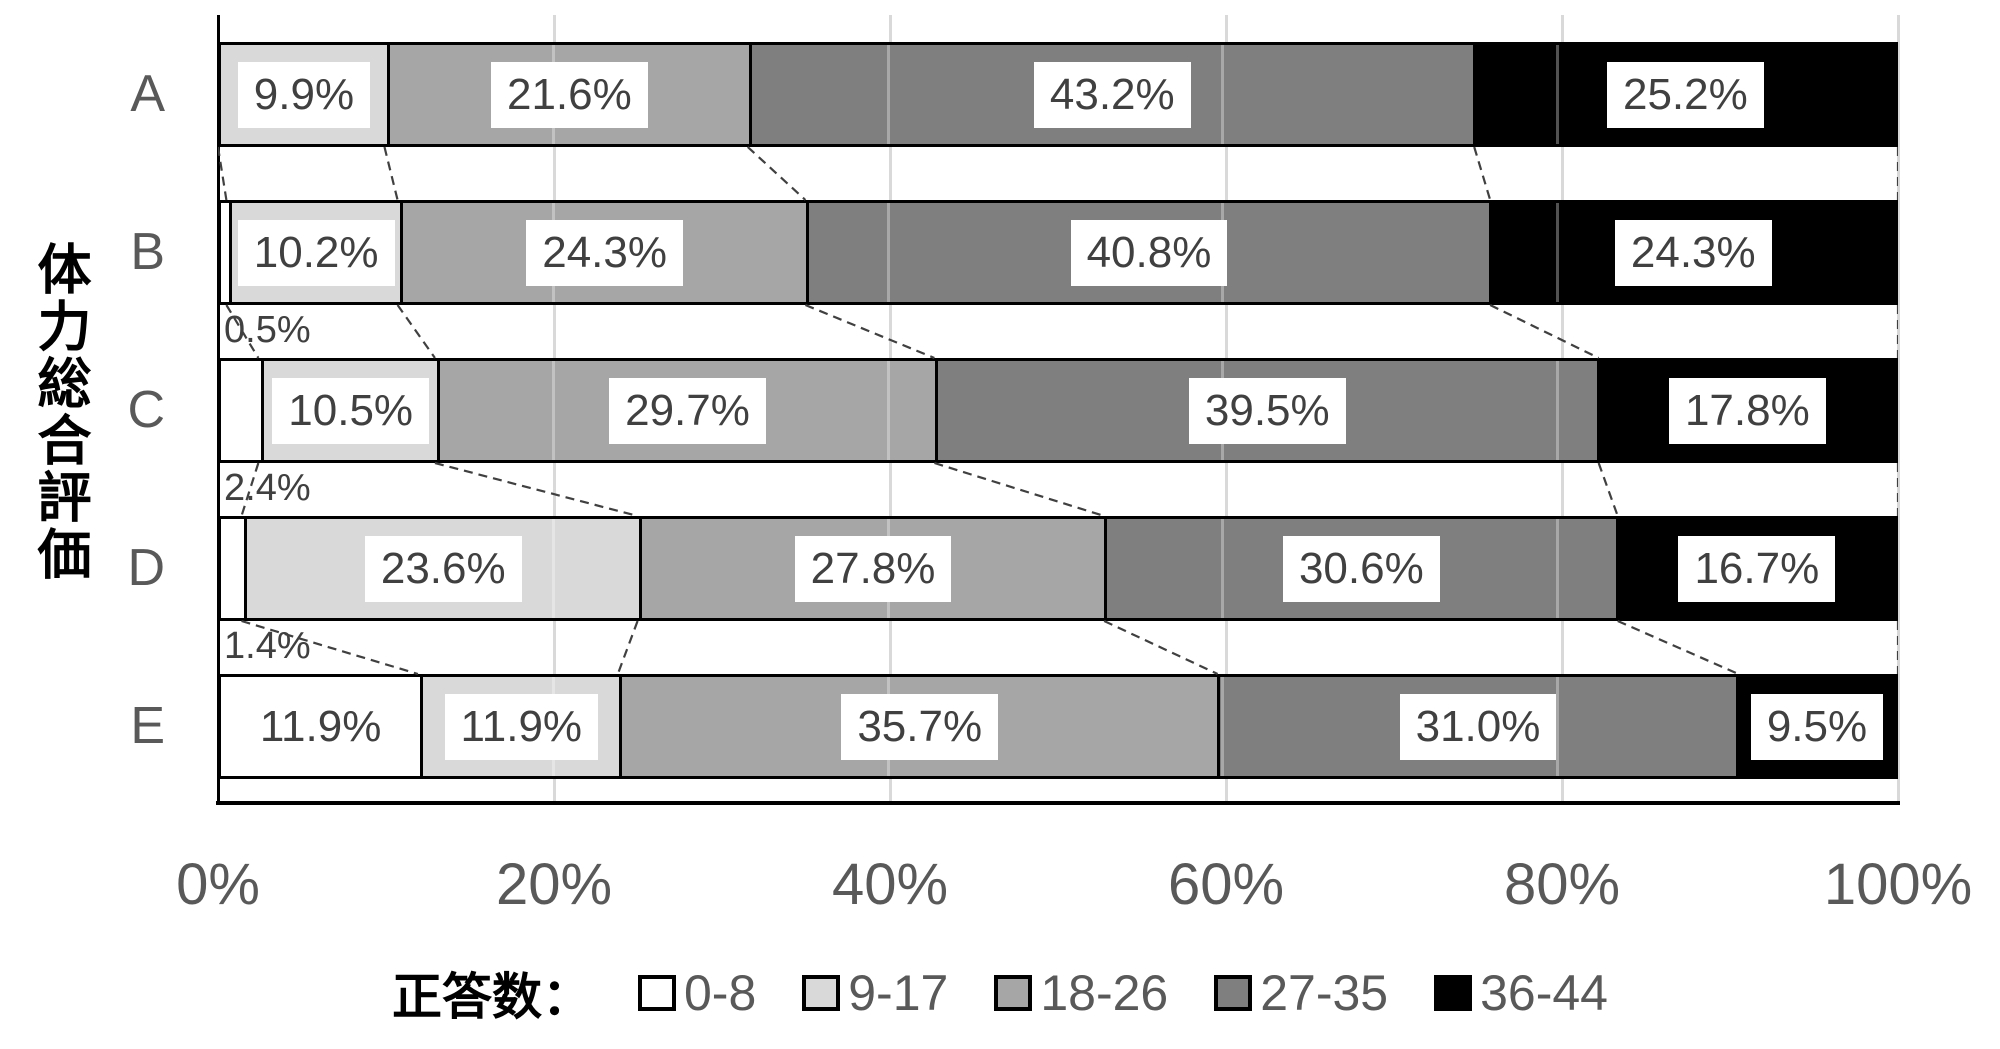  I want to click on data-label: 40.8%, so click(1149, 252).